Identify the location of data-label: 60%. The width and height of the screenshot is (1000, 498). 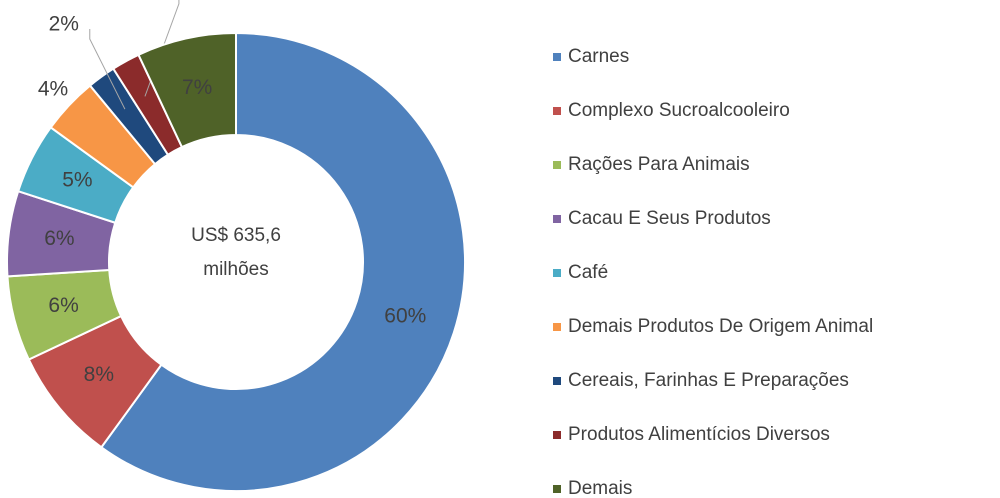
(405, 316).